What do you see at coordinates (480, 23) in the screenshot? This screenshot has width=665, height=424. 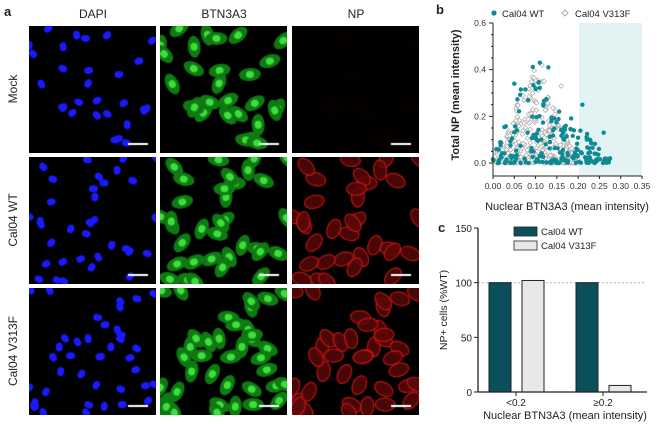 I see `y-tick-label: 0.6` at bounding box center [480, 23].